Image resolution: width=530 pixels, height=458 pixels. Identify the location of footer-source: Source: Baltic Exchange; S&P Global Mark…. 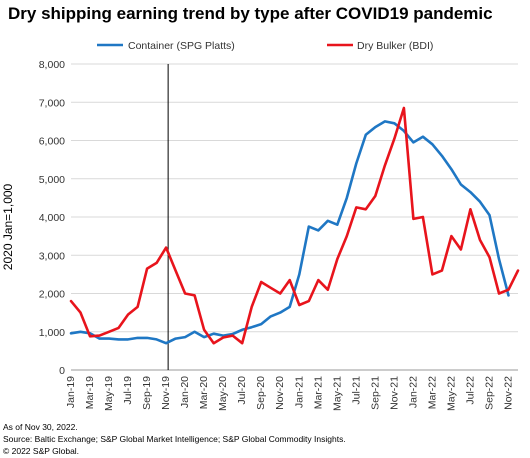
(174, 439).